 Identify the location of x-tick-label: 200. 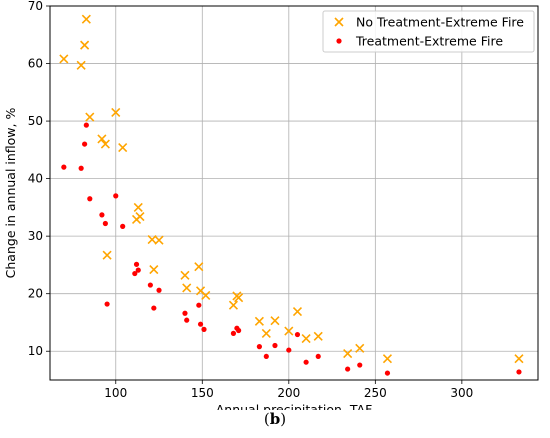
(288, 393).